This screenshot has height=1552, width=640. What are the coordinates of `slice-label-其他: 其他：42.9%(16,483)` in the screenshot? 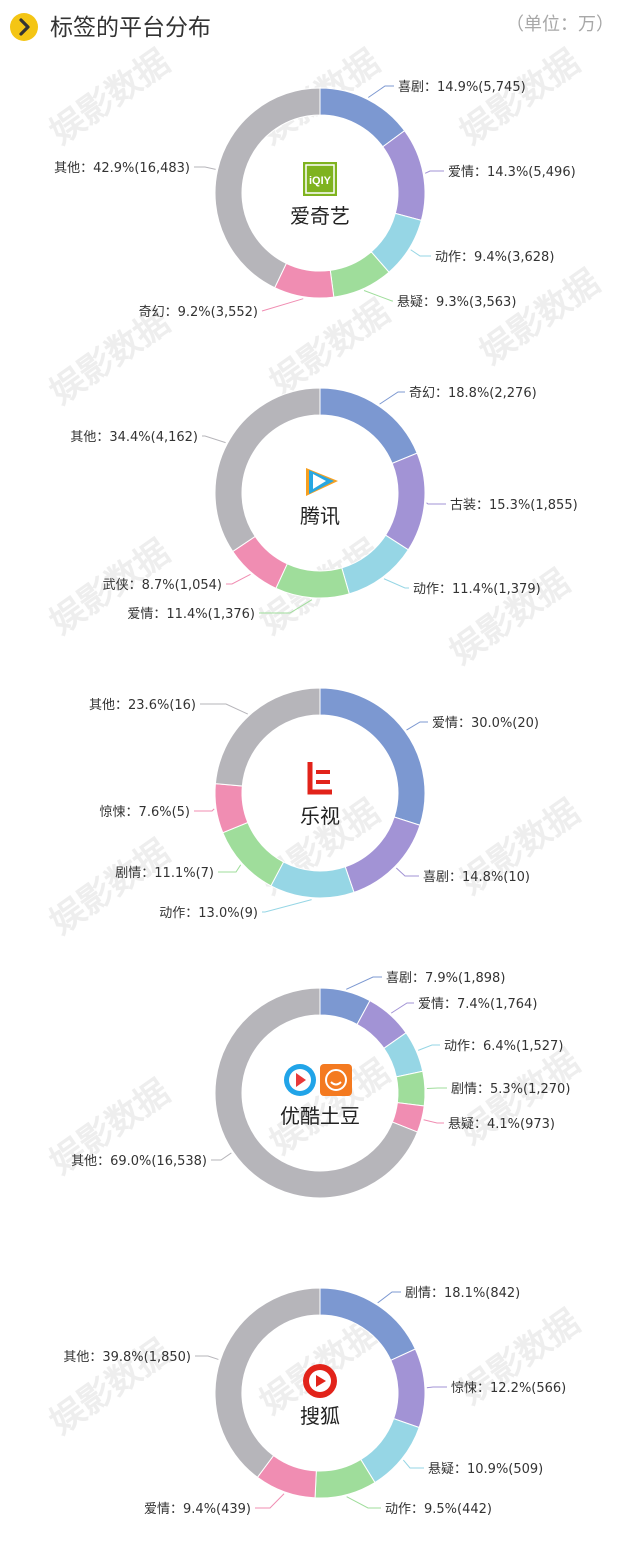 It's located at (122, 168).